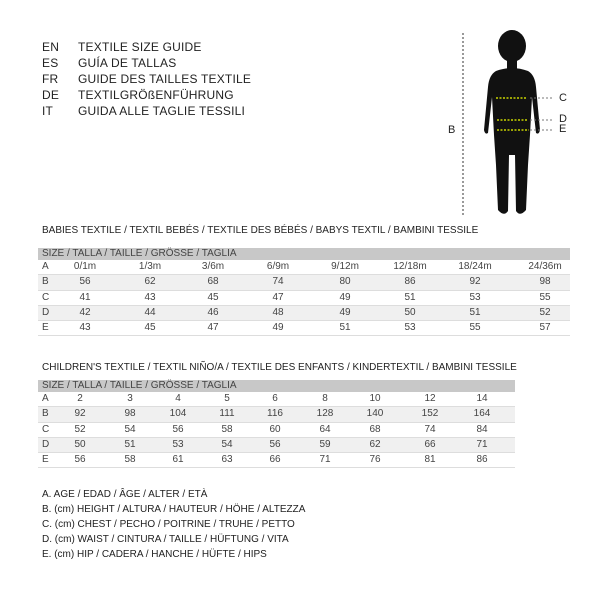 This screenshot has height=600, width=600. What do you see at coordinates (304, 313) in the screenshot?
I see `table-row: D 42 44 46 48 49 50 51 52` at bounding box center [304, 313].